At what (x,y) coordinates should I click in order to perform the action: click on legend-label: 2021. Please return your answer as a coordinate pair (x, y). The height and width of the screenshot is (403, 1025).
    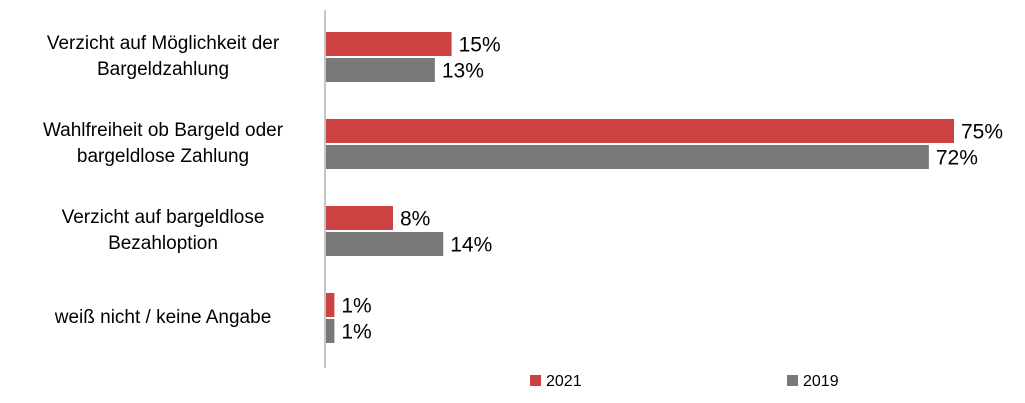
    Looking at the image, I should click on (564, 381).